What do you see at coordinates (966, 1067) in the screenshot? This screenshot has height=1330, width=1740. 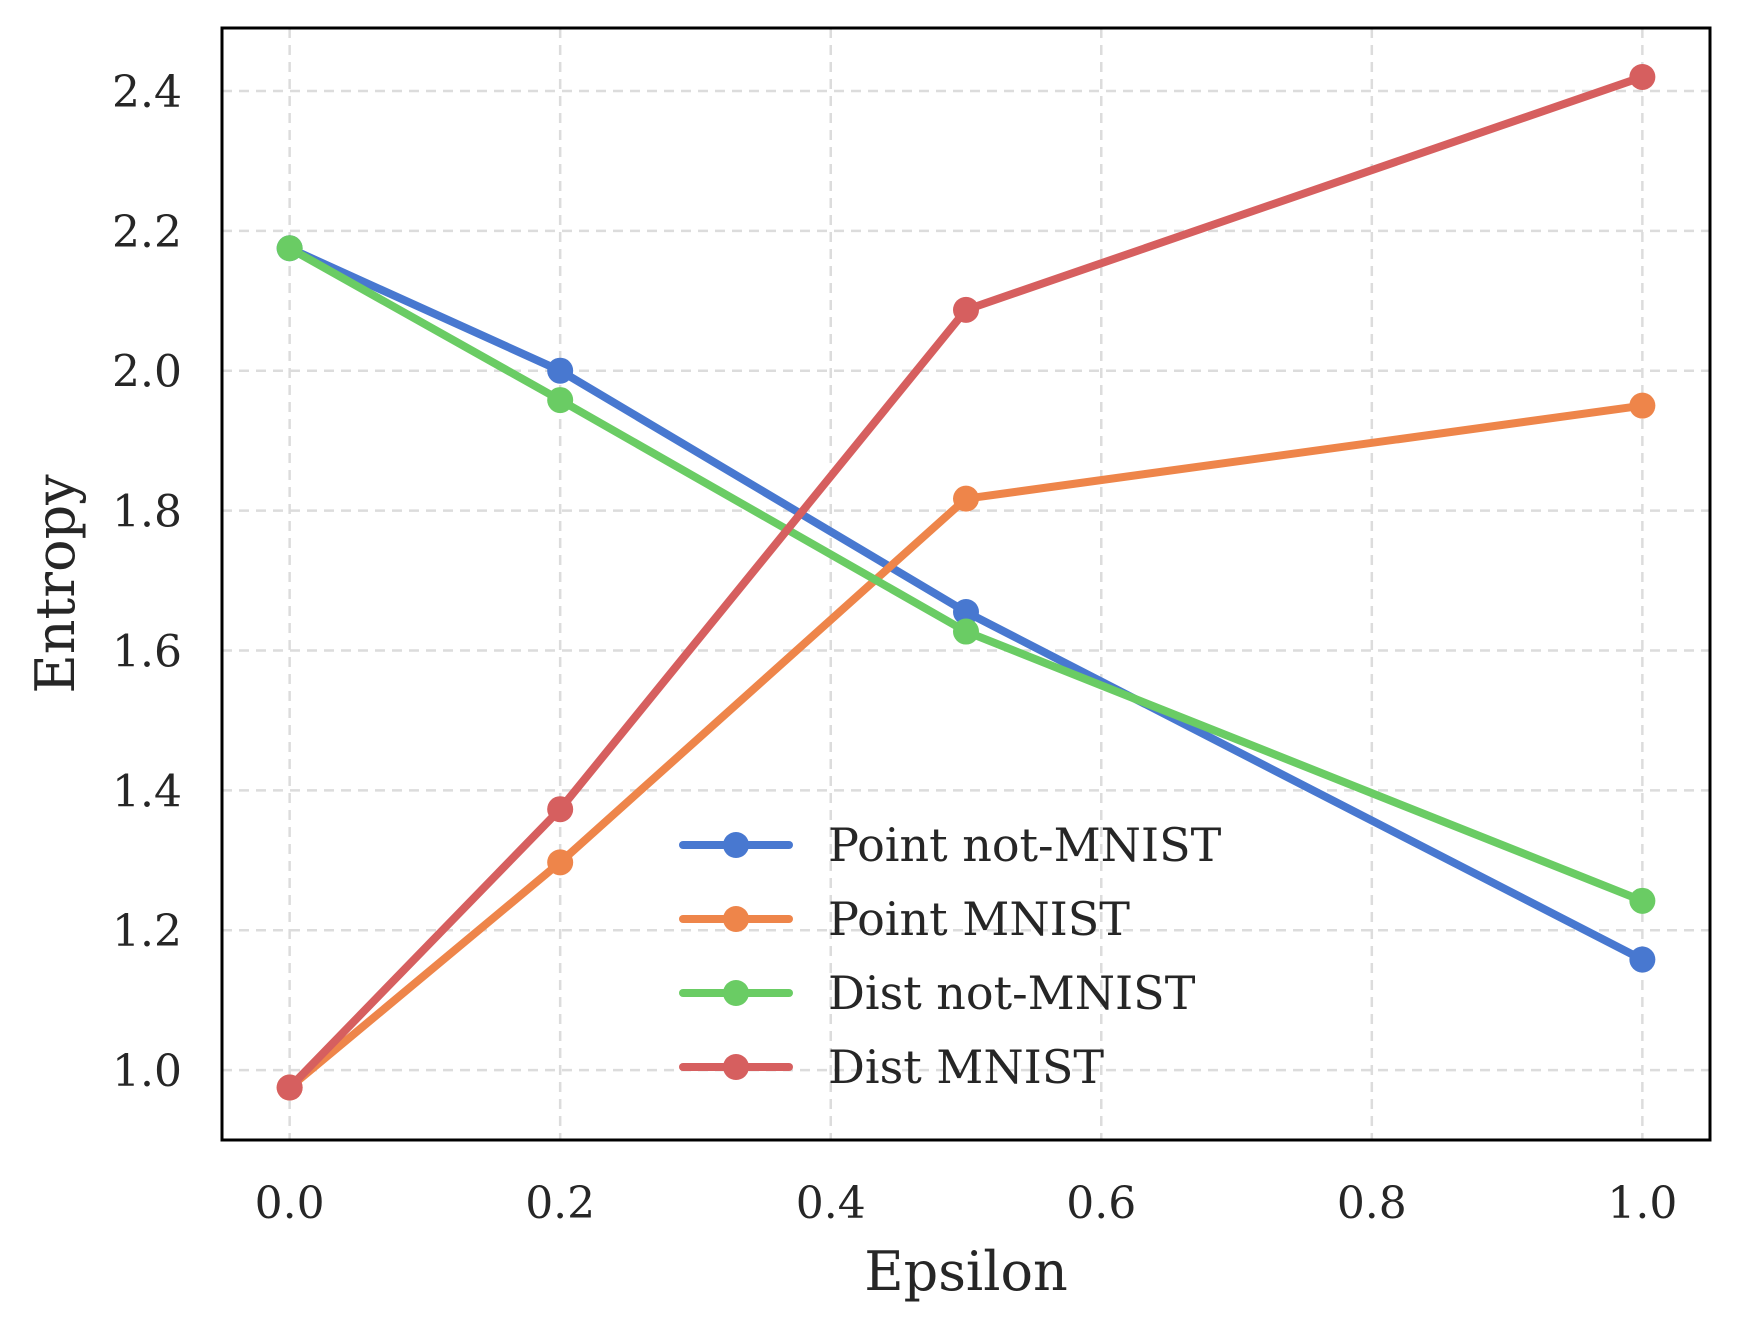 I see `legend-label-dist-mnist: Dist MNIST` at bounding box center [966, 1067].